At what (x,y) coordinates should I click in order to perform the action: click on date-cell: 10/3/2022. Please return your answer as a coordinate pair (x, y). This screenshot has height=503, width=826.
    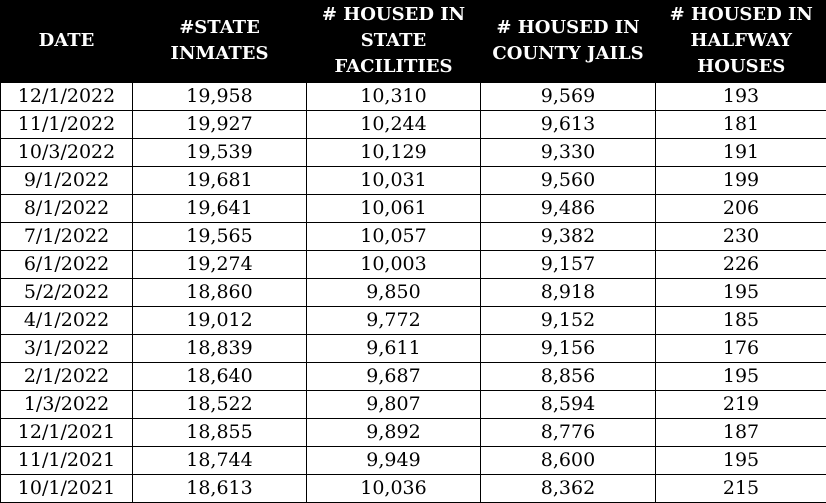
    Looking at the image, I should click on (67, 153).